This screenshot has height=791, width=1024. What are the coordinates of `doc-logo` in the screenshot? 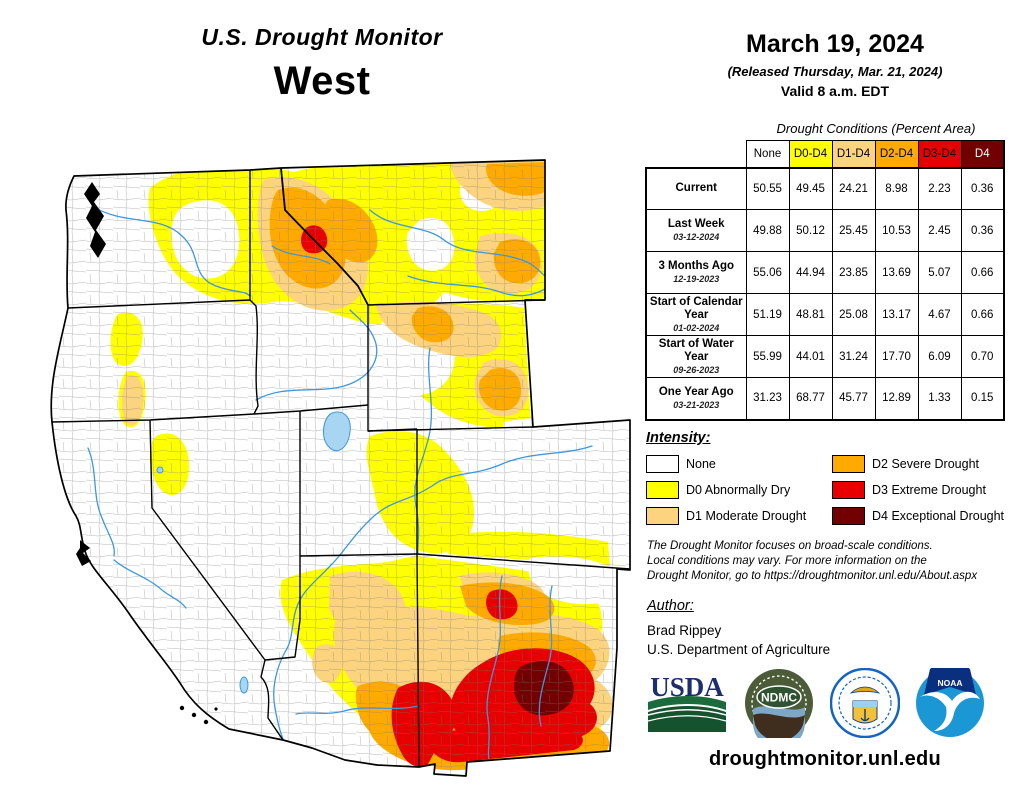 It's located at (864, 703).